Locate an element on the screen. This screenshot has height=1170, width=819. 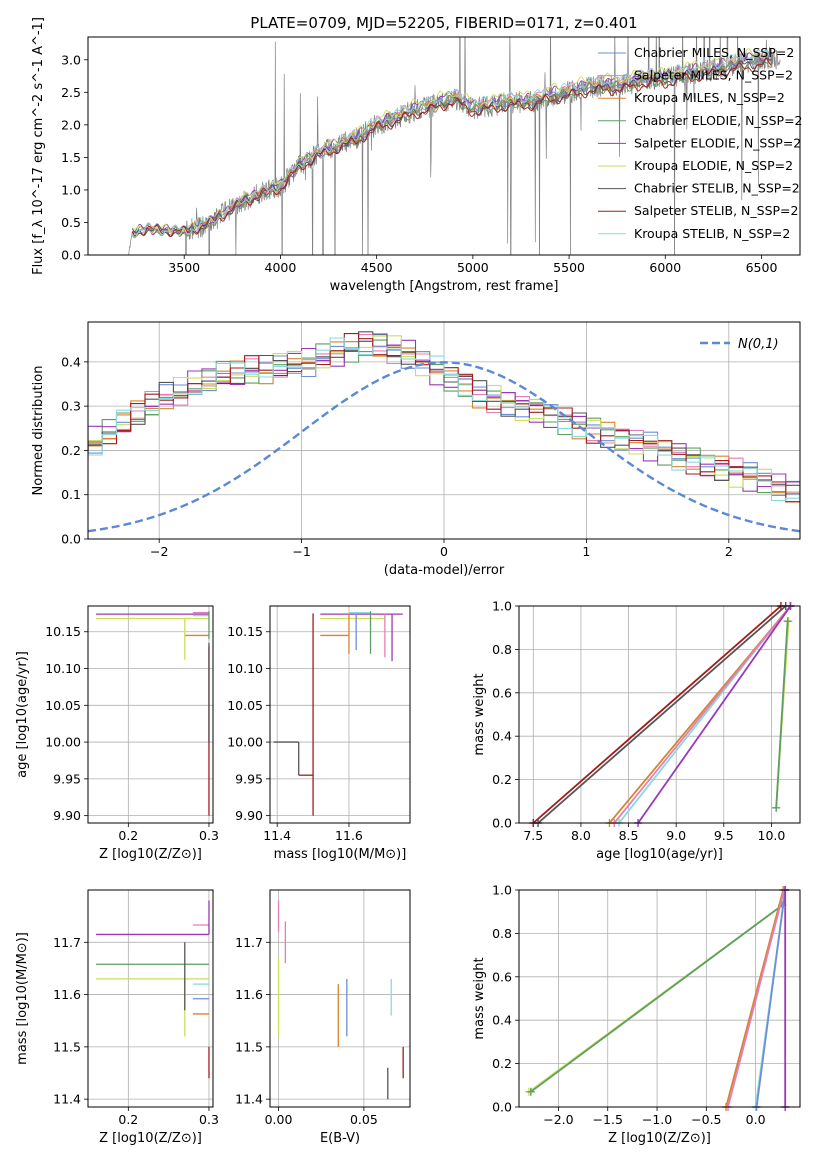
legend-entry: Salpeter MILES, N_SSP=2 is located at coordinates (713, 75).